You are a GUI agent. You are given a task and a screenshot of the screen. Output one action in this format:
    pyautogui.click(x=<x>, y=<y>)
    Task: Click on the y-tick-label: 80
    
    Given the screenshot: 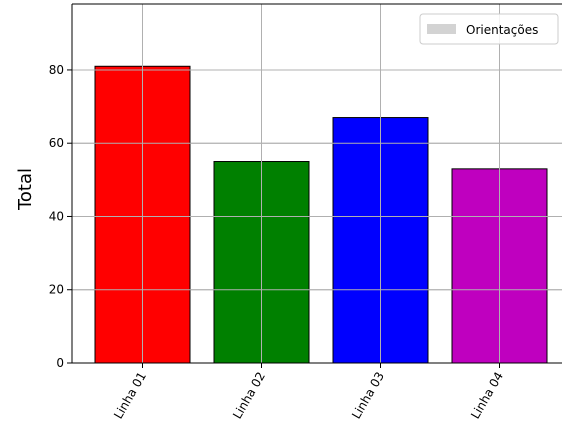 What is the action you would take?
    pyautogui.click(x=56, y=70)
    